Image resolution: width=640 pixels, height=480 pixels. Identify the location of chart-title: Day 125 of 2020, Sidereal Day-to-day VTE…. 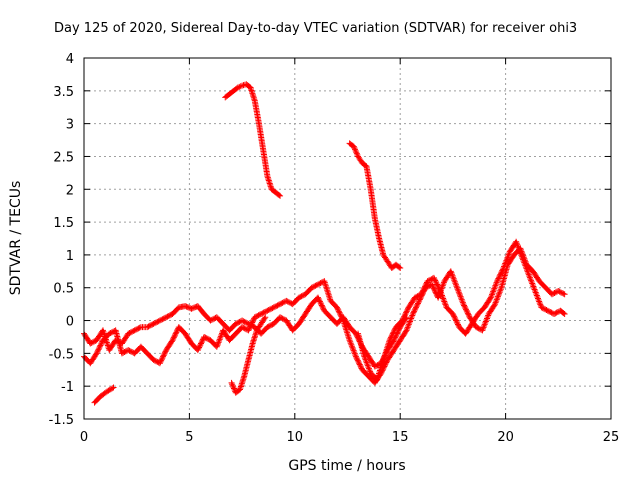
(315, 28).